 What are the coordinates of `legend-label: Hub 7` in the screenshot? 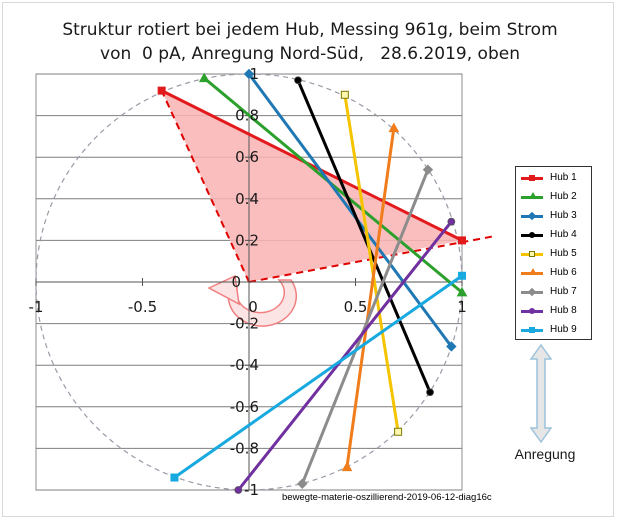 It's located at (563, 291).